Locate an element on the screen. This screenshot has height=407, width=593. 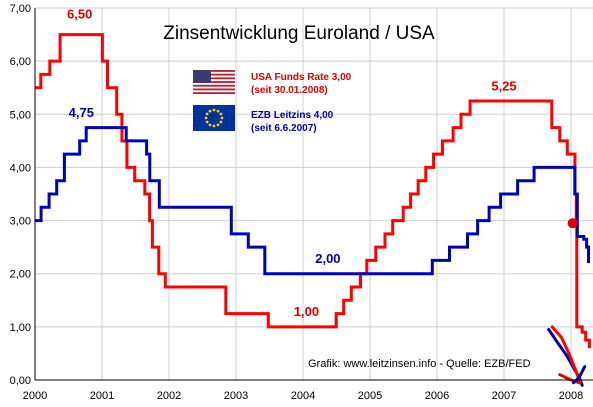
value-callout: 4,75 is located at coordinates (81, 112).